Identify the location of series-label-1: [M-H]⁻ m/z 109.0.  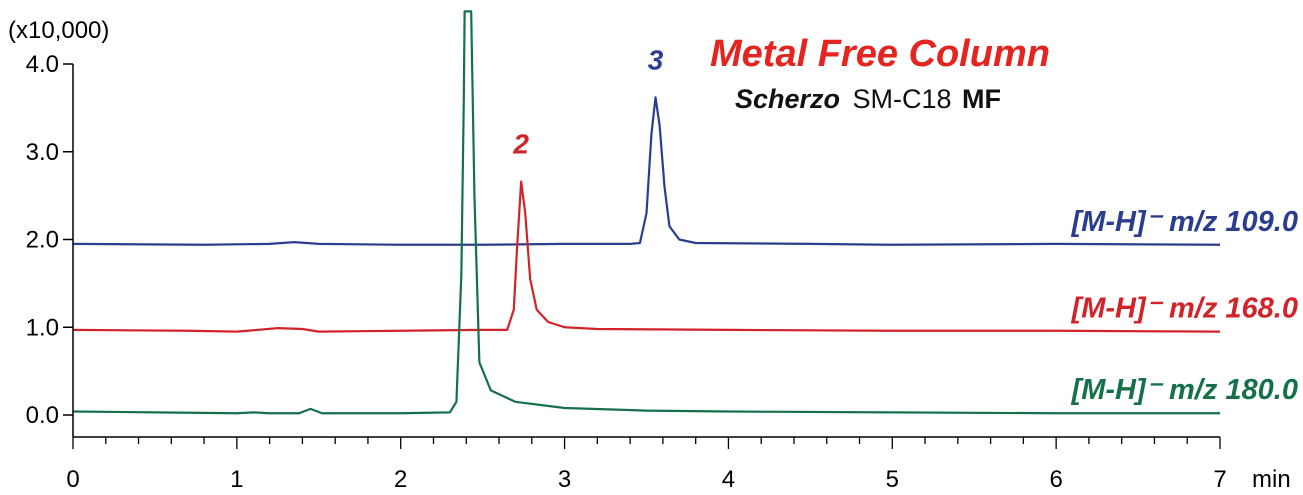
(1184, 222).